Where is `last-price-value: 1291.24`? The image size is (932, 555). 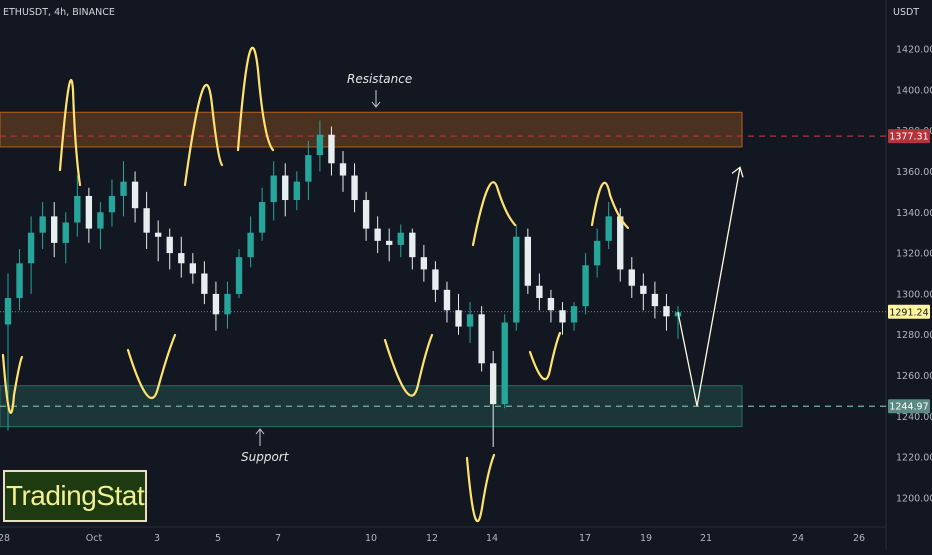
last-price-value: 1291.24 is located at coordinates (908, 312).